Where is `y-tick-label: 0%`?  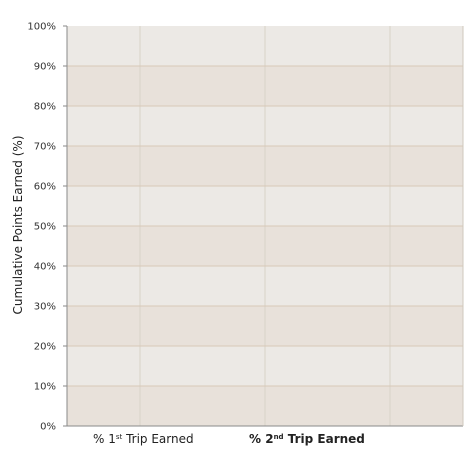
y-tick-label: 0% is located at coordinates (48, 427).